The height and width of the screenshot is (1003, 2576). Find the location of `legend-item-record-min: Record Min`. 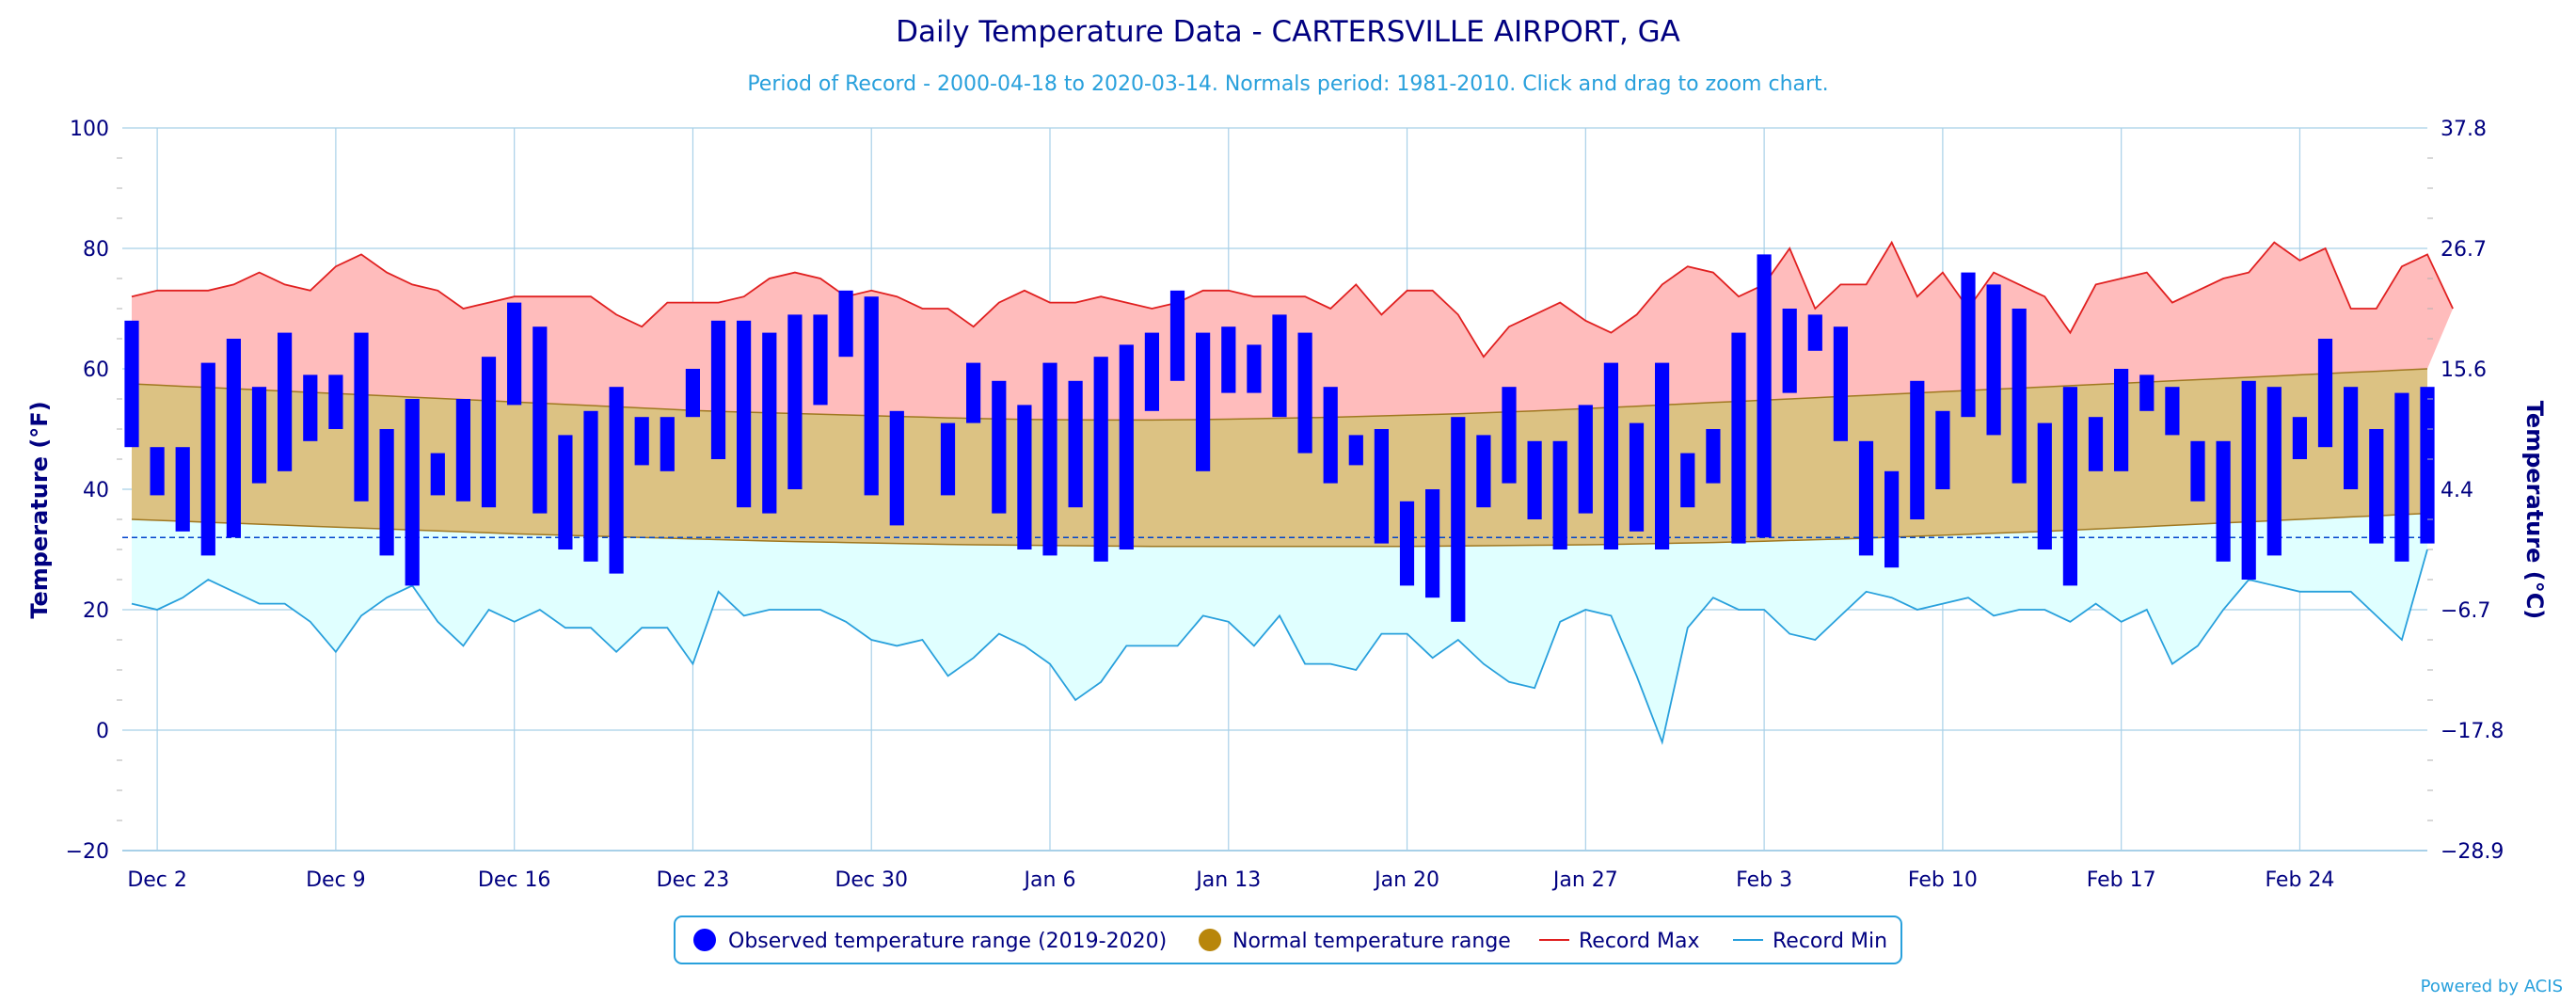

legend-item-record-min: Record Min is located at coordinates (1810, 941).